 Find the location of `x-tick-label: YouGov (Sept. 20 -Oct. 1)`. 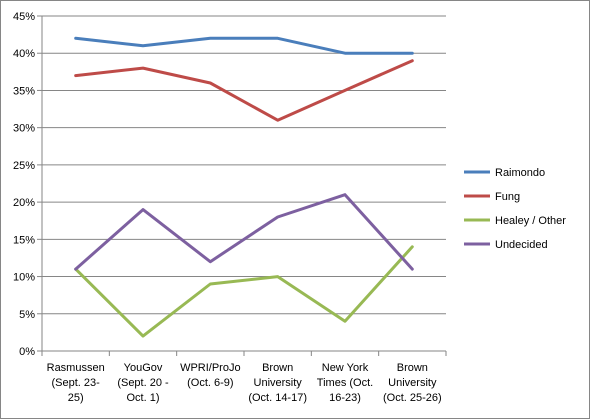

x-tick-label: YouGov (Sept. 20 -Oct. 1) is located at coordinates (143, 383).